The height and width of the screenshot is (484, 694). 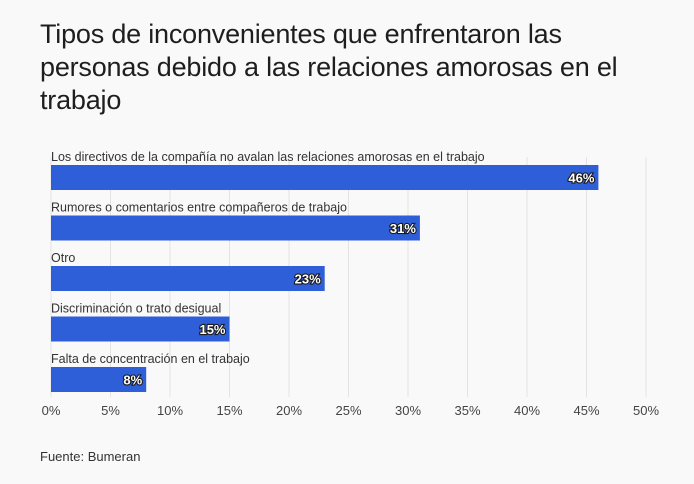 What do you see at coordinates (586, 410) in the screenshot?
I see `x-tick-label: 45%` at bounding box center [586, 410].